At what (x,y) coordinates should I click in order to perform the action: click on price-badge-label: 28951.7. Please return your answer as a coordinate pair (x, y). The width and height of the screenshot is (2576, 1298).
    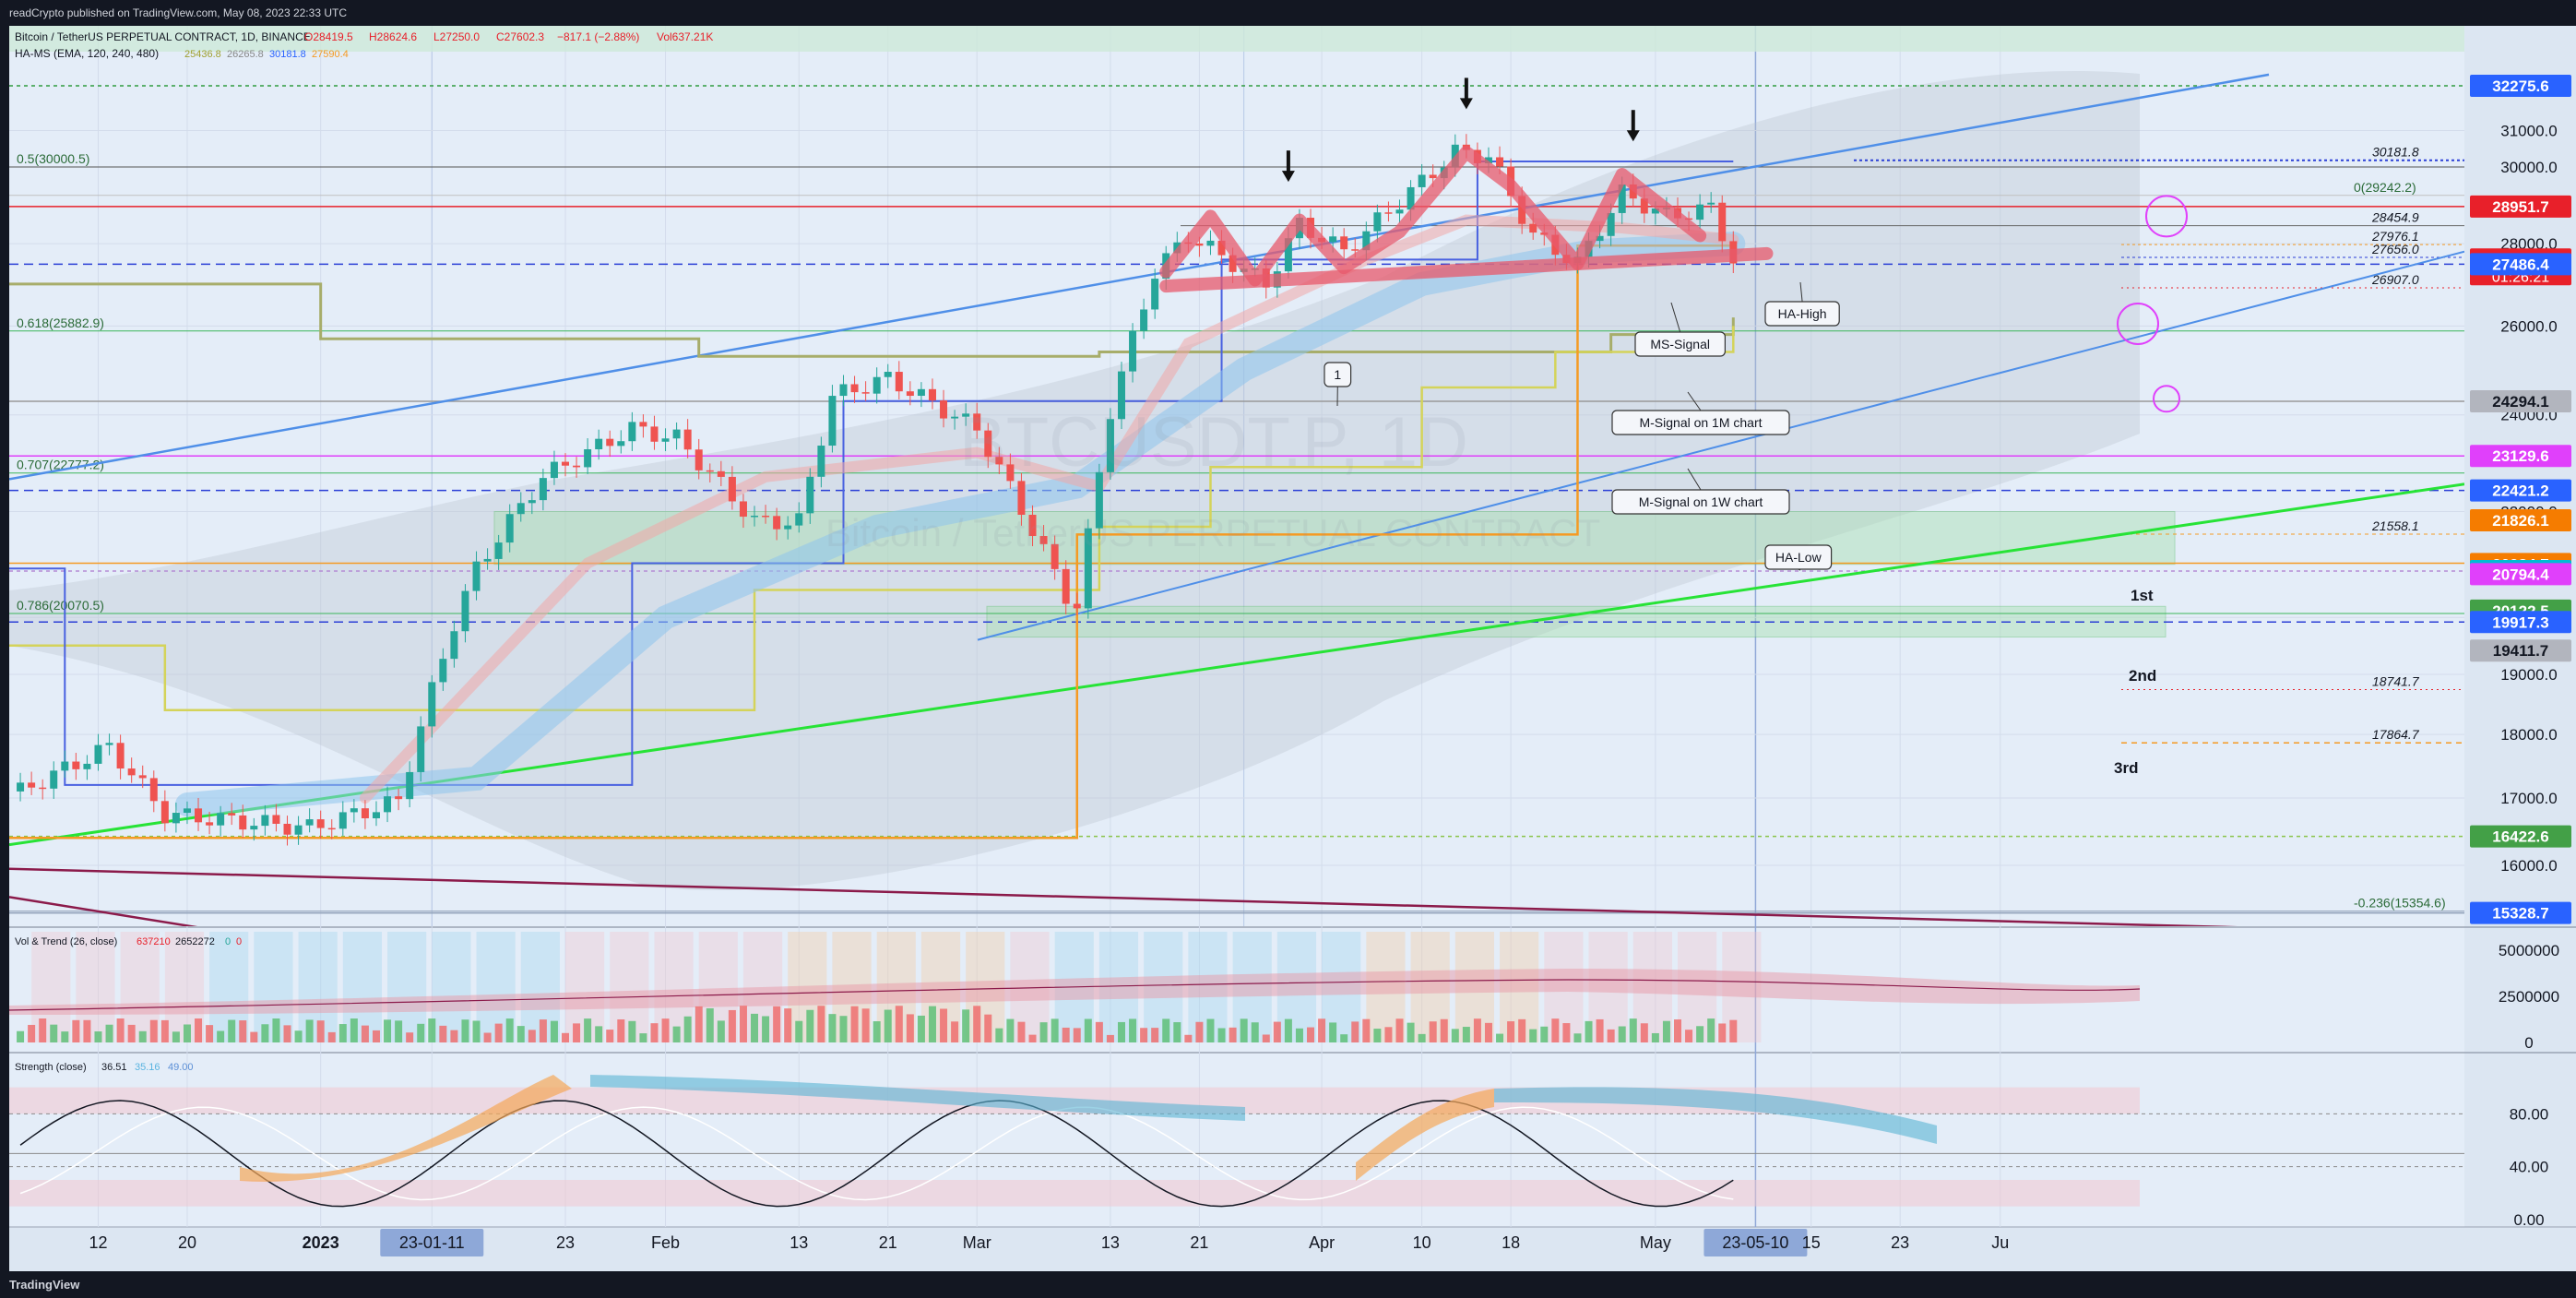
    Looking at the image, I should click on (2520, 207).